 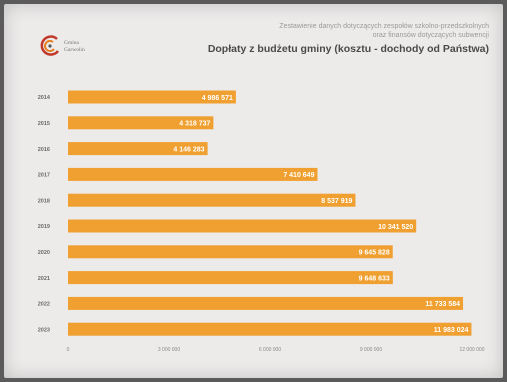 I want to click on x-tick-label: 12 000 000, so click(x=471, y=350).